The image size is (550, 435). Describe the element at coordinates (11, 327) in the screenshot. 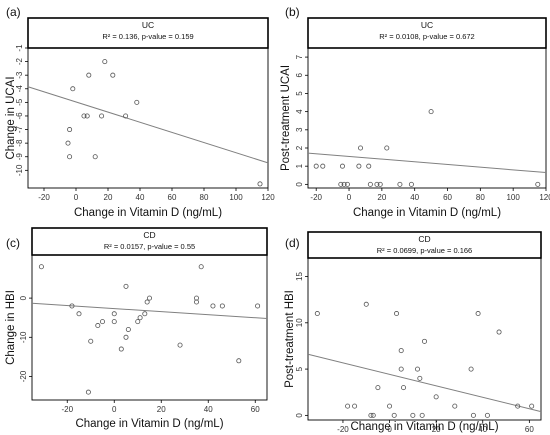

I see `y-axis-title: Change in HBI` at that location.